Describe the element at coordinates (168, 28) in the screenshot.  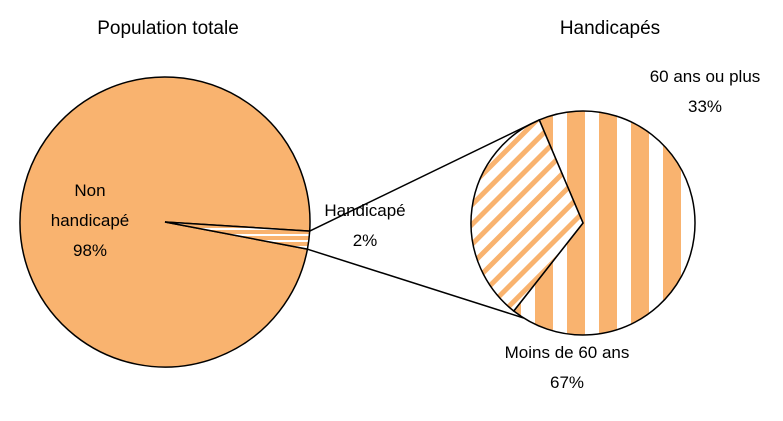
I see `pie-title: Population totale` at that location.